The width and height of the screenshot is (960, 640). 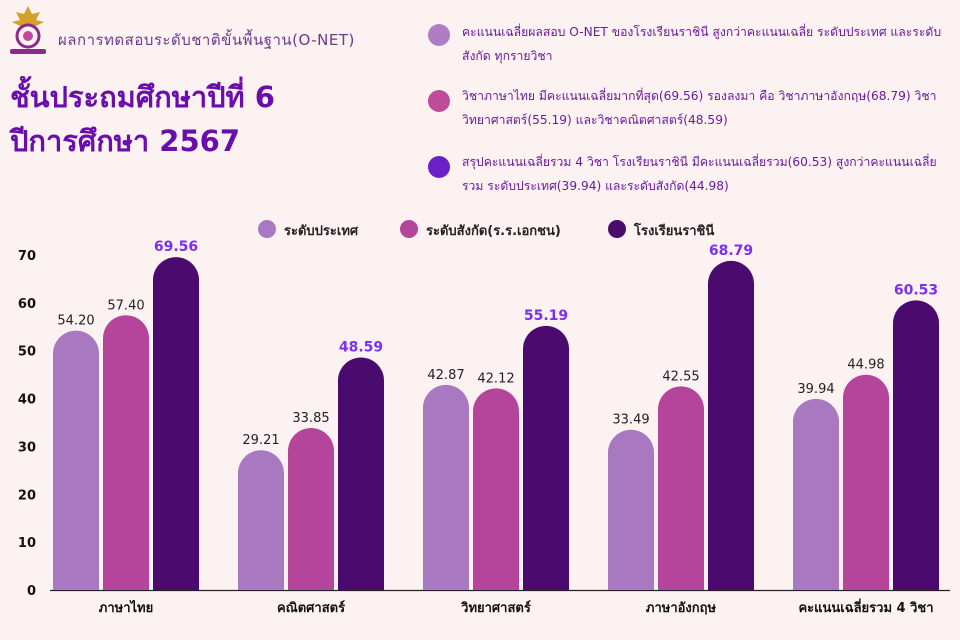 I want to click on data-label: 44.98, so click(x=865, y=365).